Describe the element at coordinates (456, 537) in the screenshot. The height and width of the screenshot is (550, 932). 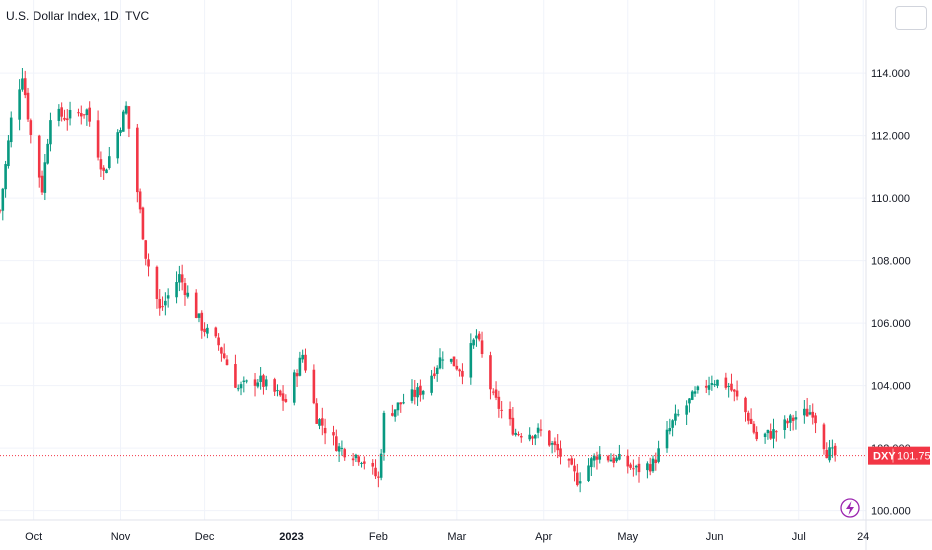
I see `x-tick-label: Mar` at that location.